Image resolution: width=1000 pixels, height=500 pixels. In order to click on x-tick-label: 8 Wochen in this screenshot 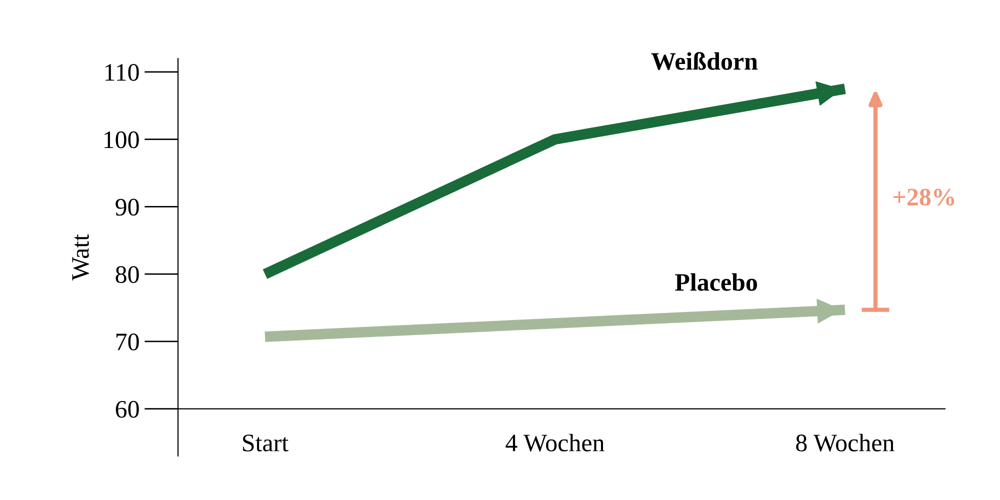, I will do `click(845, 443)`.